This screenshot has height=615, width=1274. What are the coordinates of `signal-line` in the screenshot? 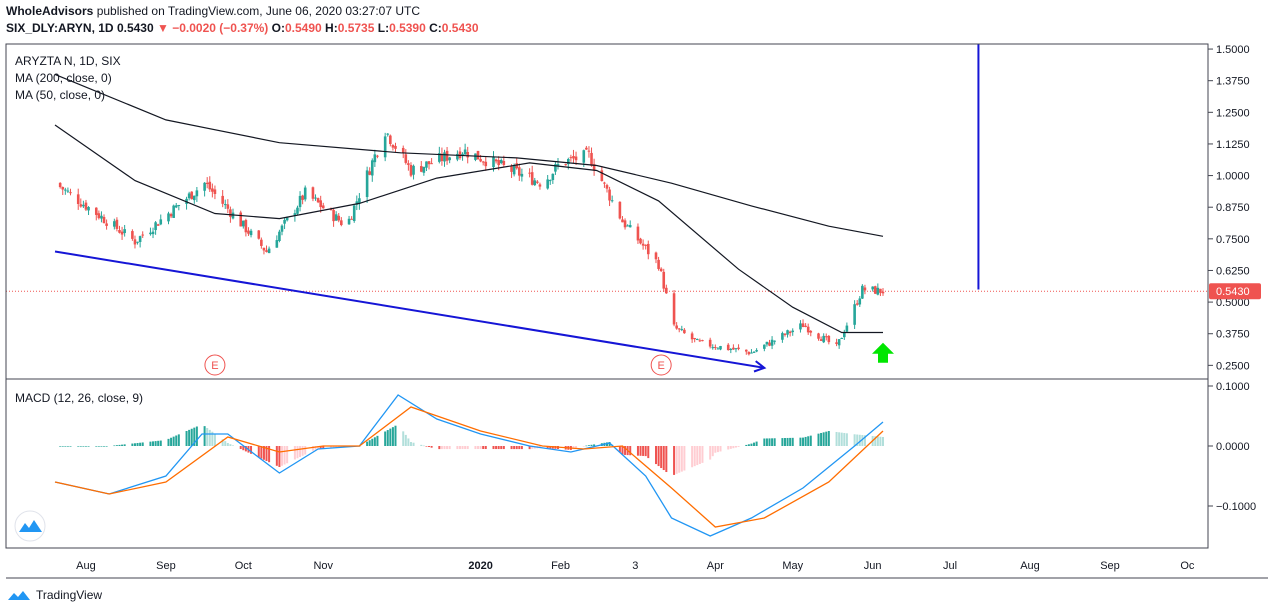 It's located at (469, 467).